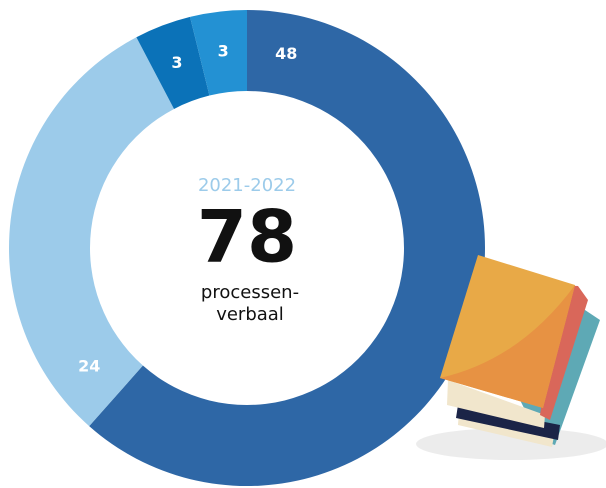 The image size is (606, 488). I want to click on center-label: processen-, so click(250, 292).